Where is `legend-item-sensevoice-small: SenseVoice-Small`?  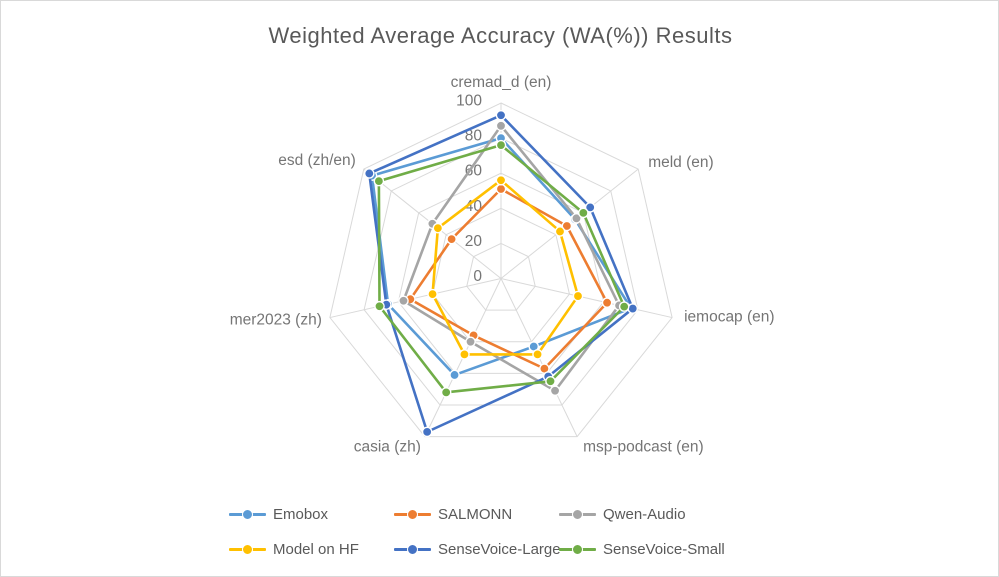
legend-item-sensevoice-small: SenseVoice-Small is located at coordinates (642, 549).